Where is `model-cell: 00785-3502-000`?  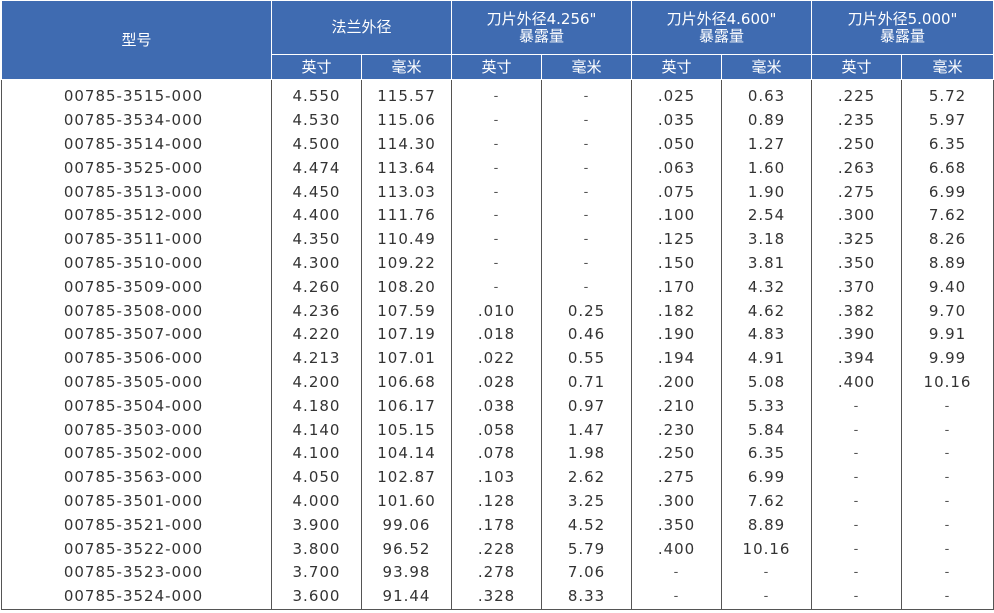 model-cell: 00785-3502-000 is located at coordinates (136, 453).